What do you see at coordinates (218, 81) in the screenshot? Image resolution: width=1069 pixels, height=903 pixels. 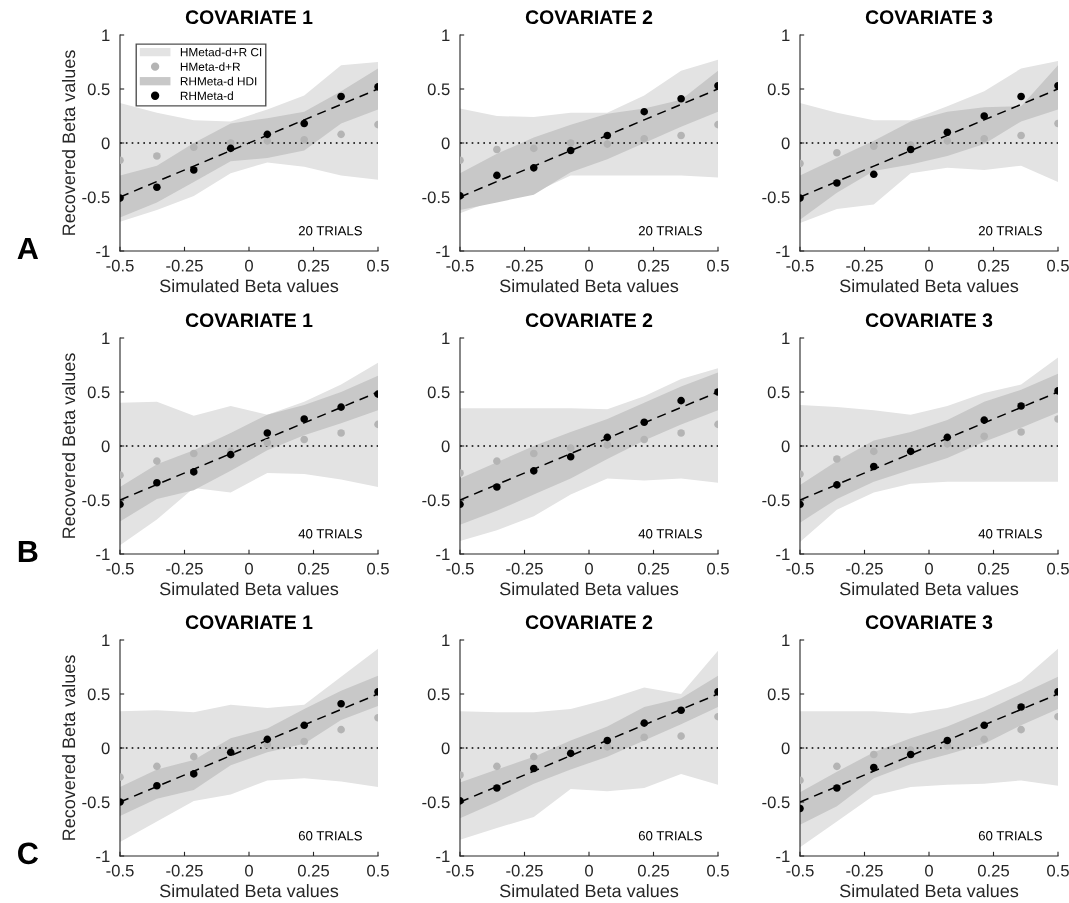 I see `legend-label: RHMeta-d HDI` at bounding box center [218, 81].